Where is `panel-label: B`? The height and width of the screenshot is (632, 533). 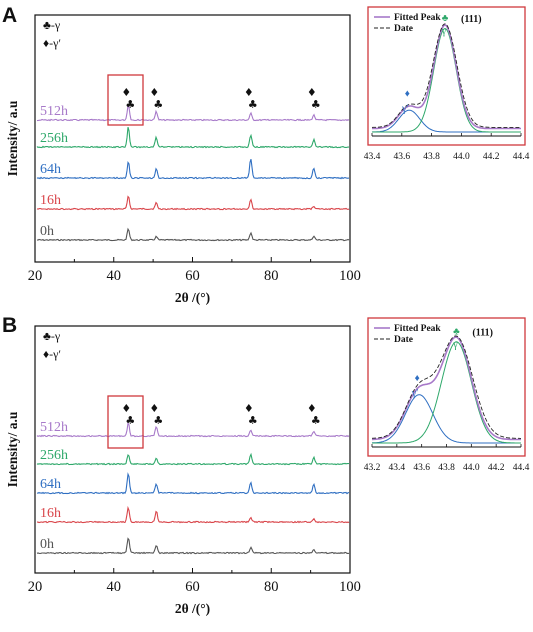
panel-label: B is located at coordinates (9, 325).